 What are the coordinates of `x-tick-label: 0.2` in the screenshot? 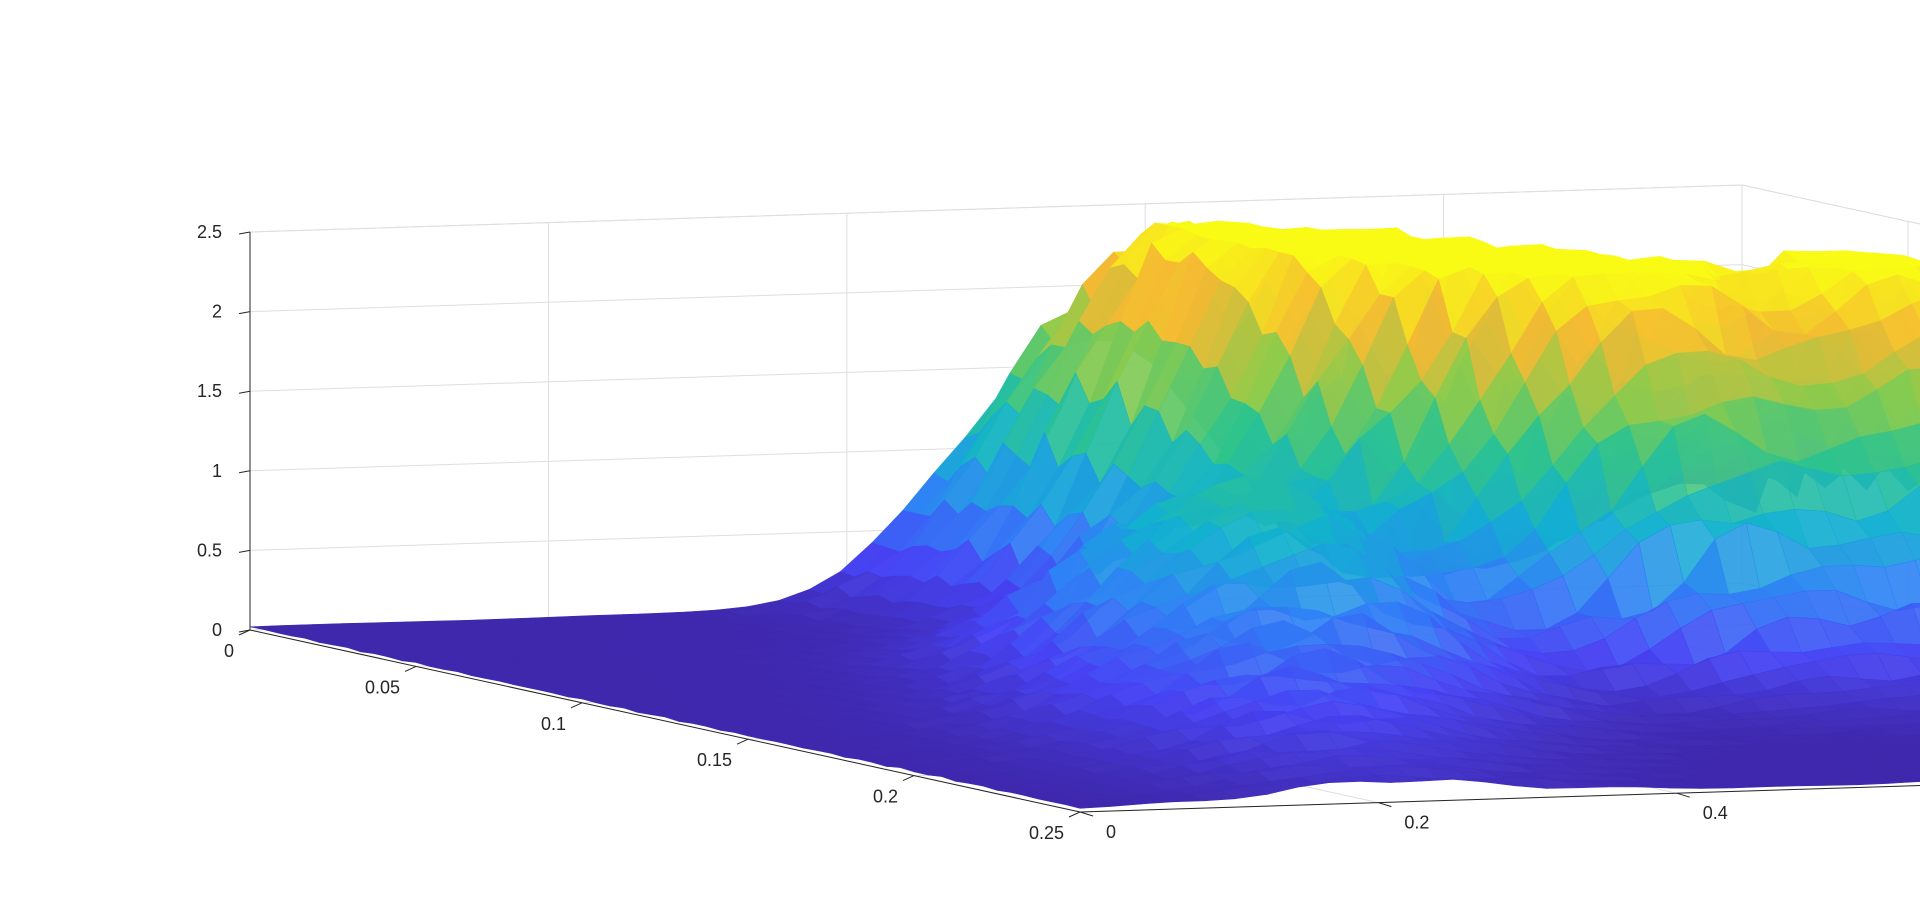 It's located at (885, 797).